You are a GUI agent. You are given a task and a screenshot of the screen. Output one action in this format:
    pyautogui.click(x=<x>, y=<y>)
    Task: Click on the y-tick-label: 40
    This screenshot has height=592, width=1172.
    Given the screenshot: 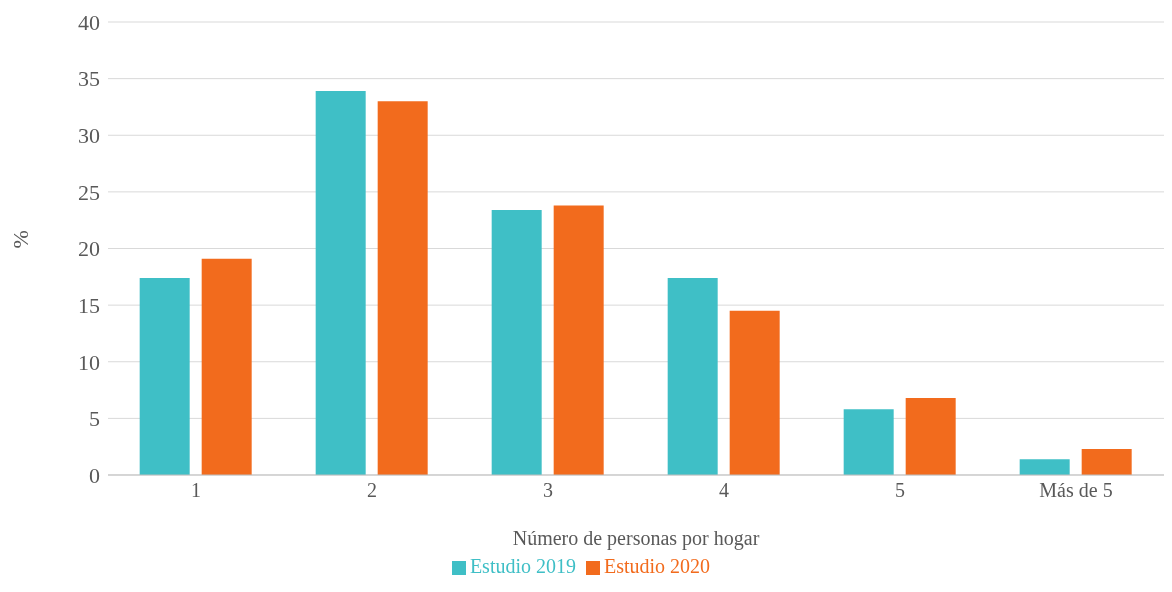 What is the action you would take?
    pyautogui.click(x=89, y=22)
    